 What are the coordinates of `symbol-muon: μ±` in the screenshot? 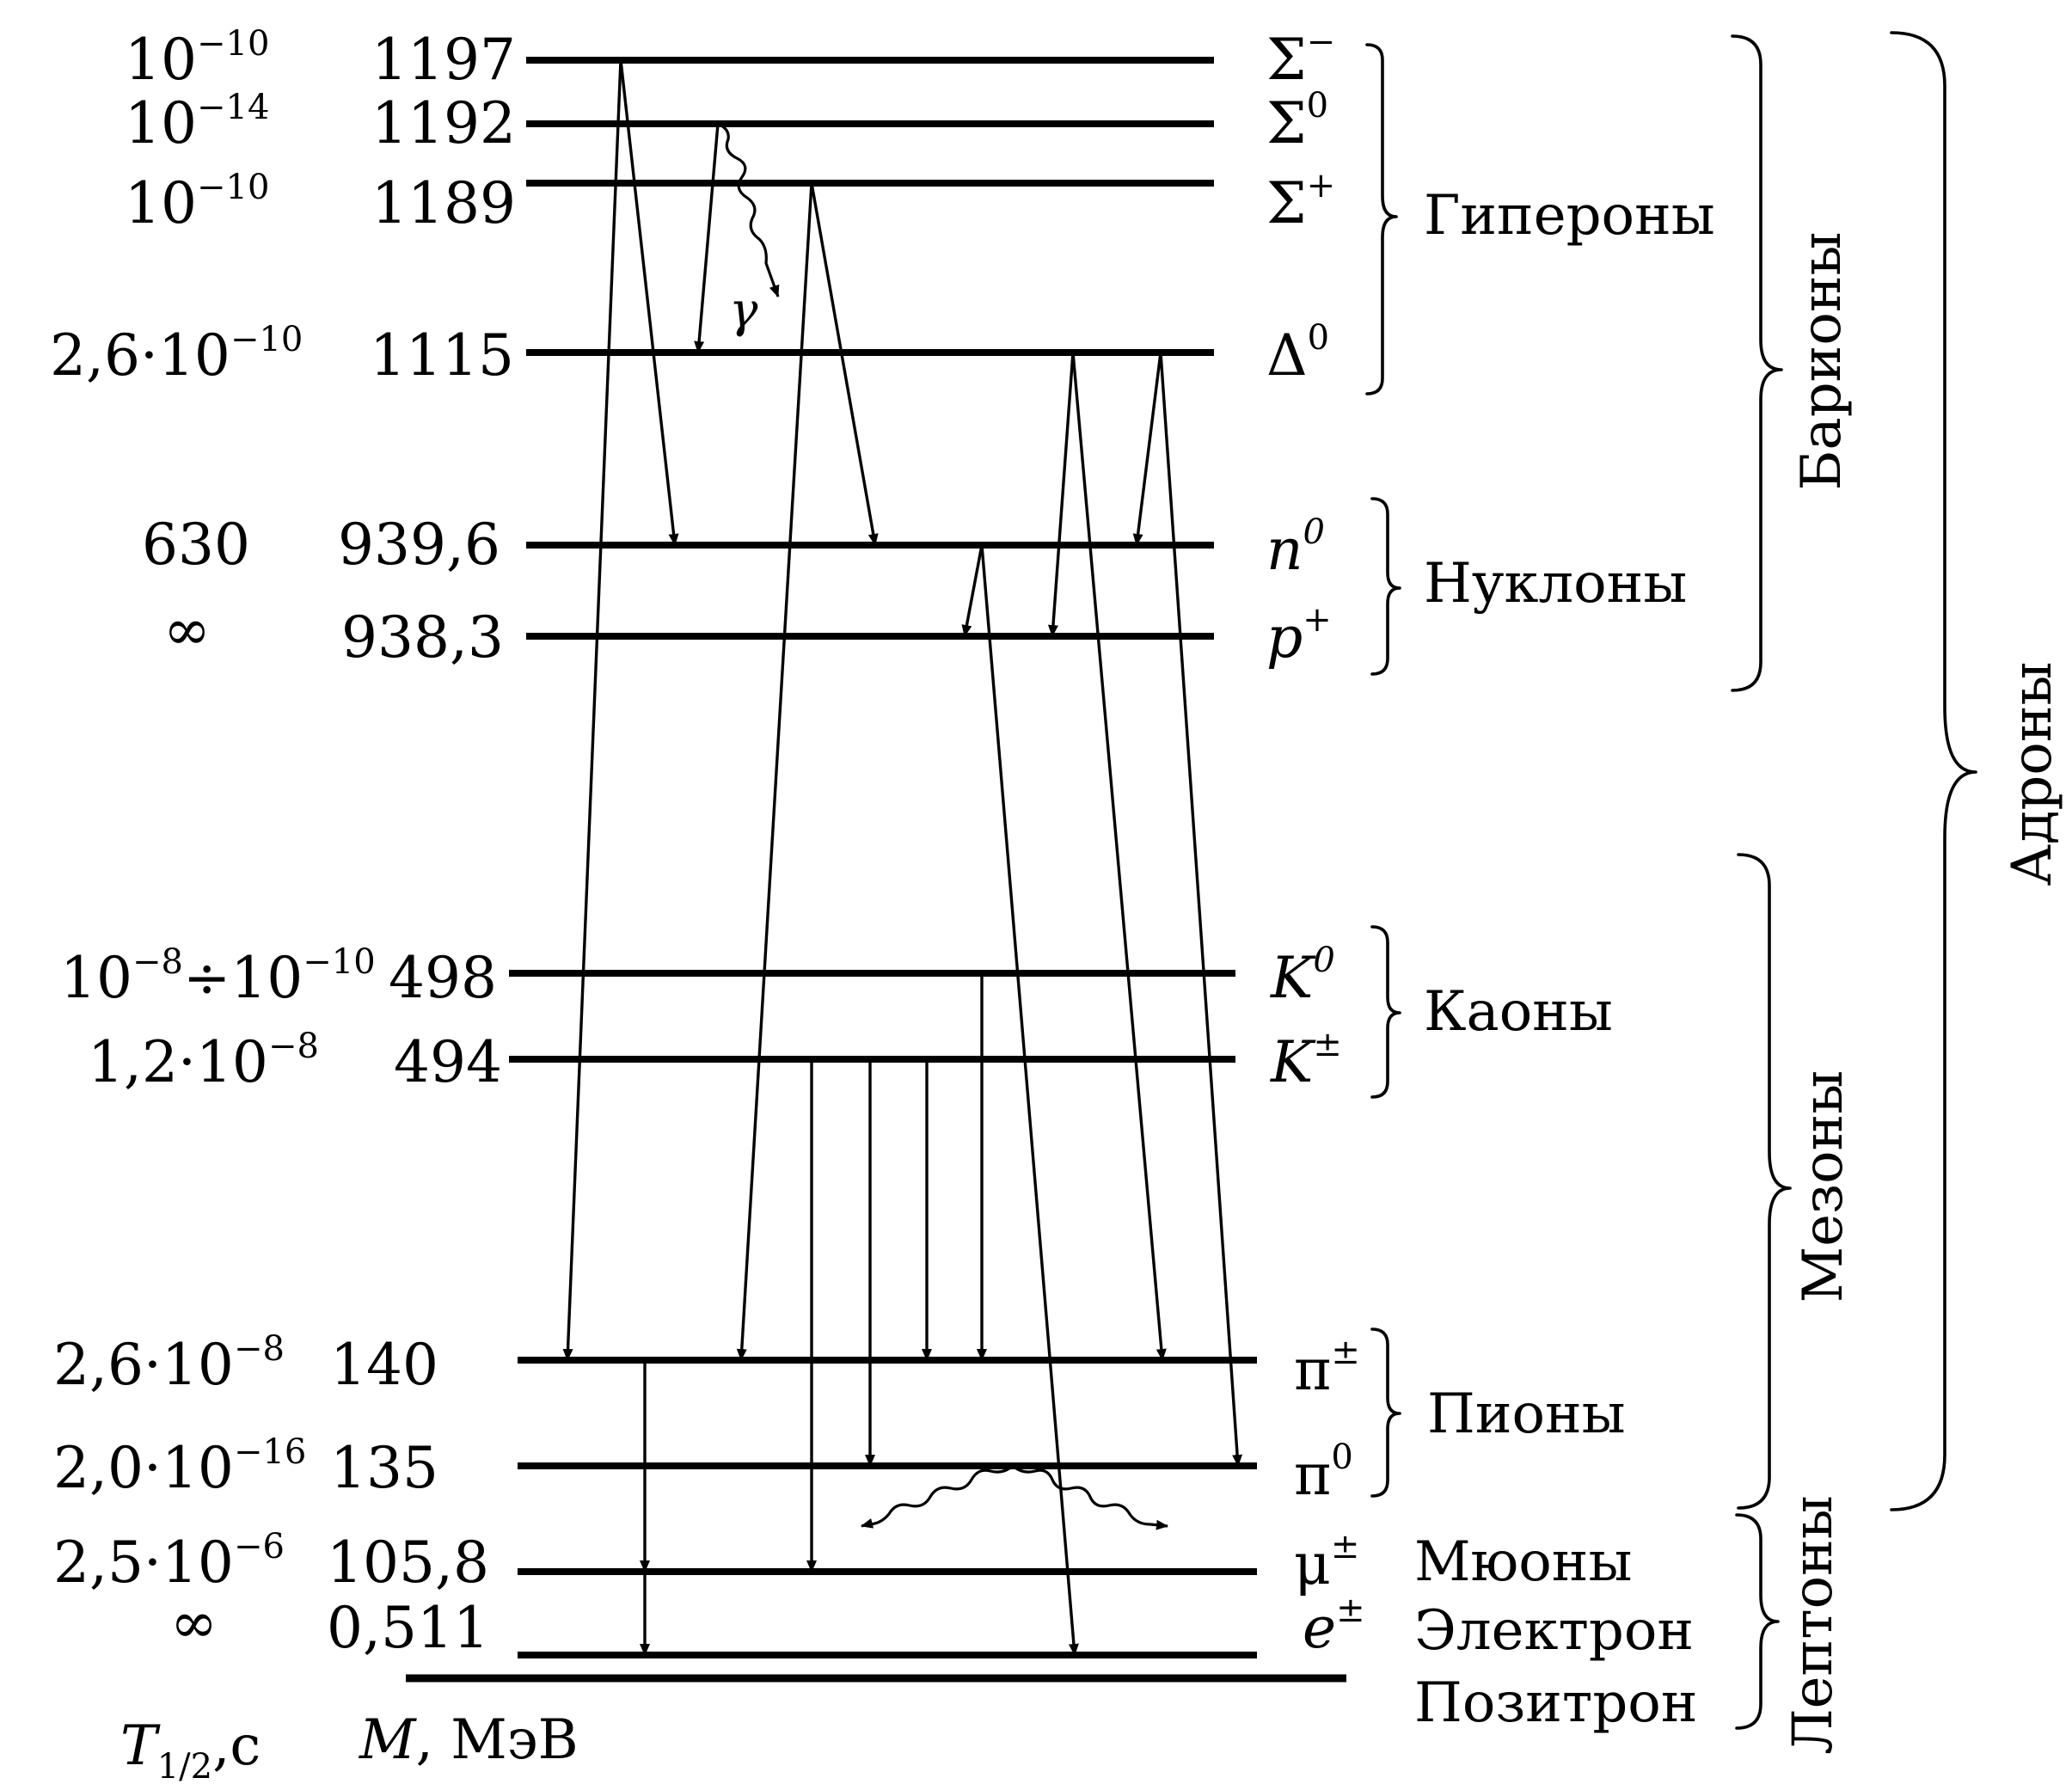 It's located at (1326, 1562).